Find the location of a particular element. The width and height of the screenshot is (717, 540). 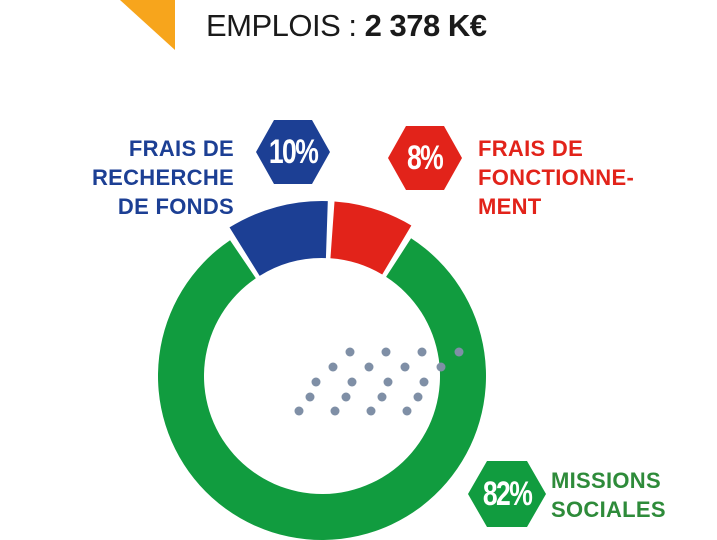

pct-missions-sociales: 82% is located at coordinates (507, 493).